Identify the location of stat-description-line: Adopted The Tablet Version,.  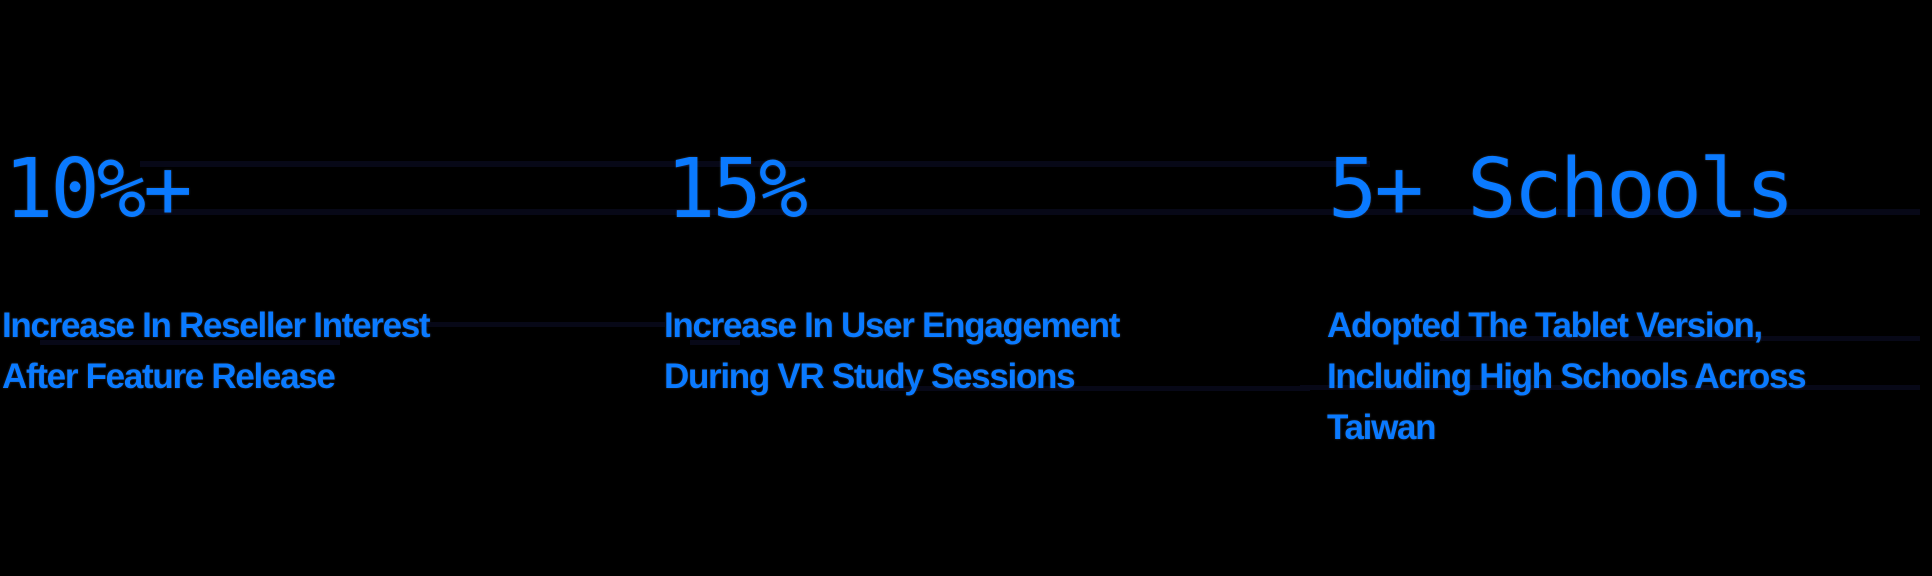
(1545, 325).